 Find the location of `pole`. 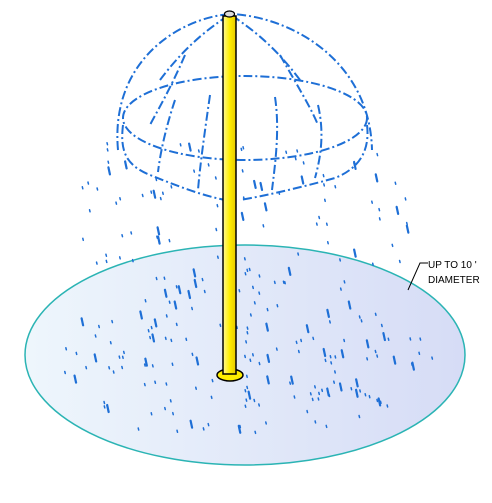

pole is located at coordinates (229, 195).